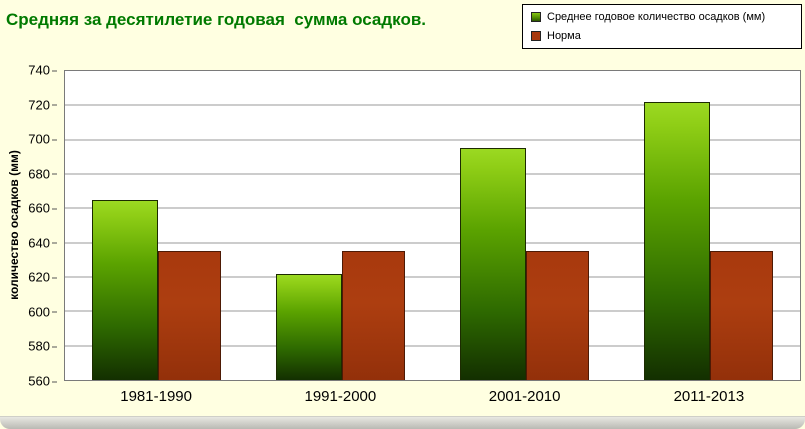  What do you see at coordinates (29, 226) in the screenshot?
I see `y-axis-ticks: 560 580 600 620 640 660 680 700 720 740` at bounding box center [29, 226].